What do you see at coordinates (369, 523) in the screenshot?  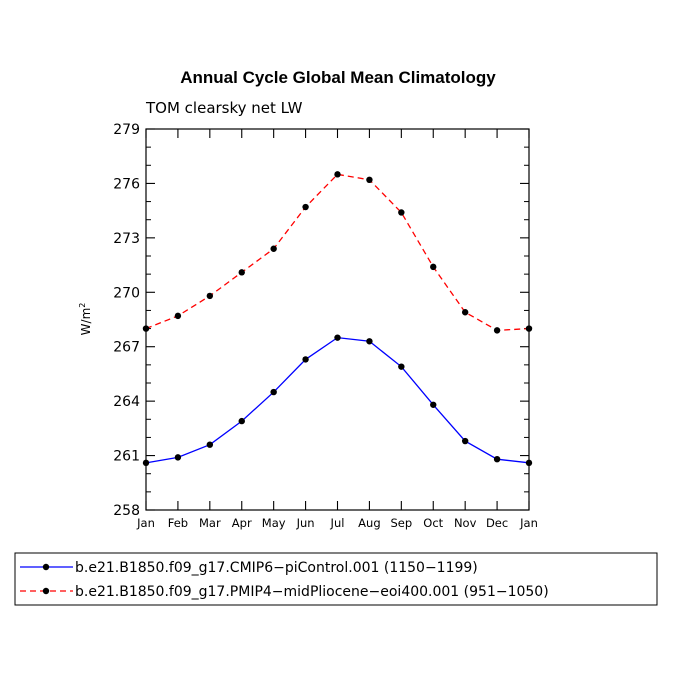 I see `x-tick-label: Aug` at bounding box center [369, 523].